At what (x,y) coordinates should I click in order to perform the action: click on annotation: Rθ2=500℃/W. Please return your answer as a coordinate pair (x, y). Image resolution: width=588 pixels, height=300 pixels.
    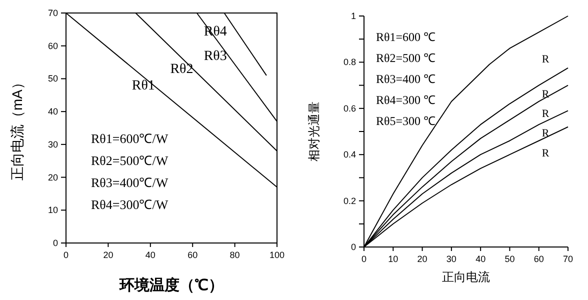
    Looking at the image, I should click on (130, 160).